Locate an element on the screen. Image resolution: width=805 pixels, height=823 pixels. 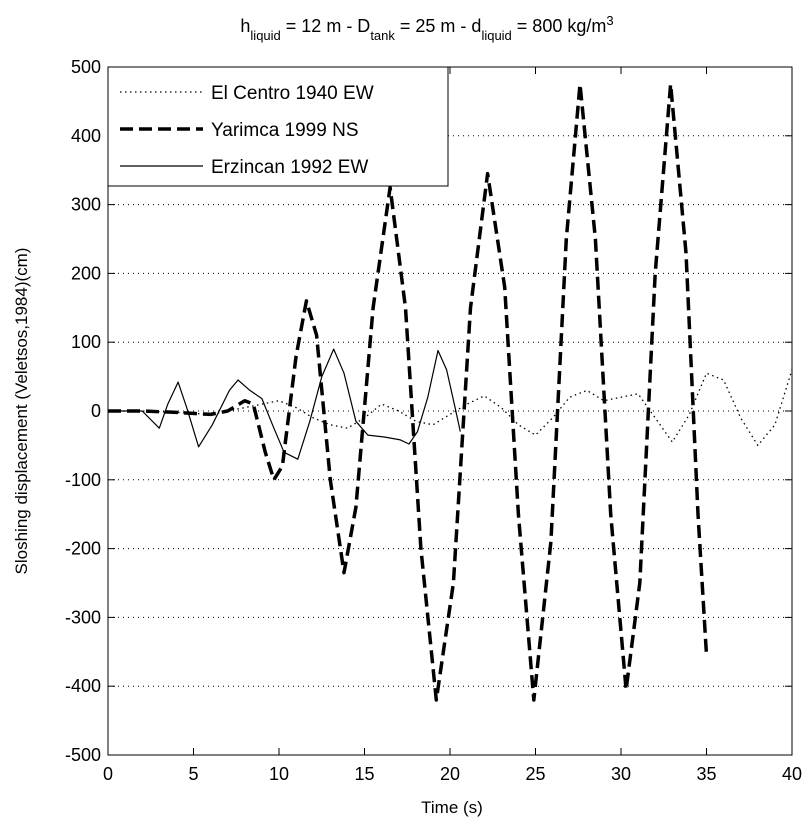
x-tick-label: 20 is located at coordinates (450, 774).